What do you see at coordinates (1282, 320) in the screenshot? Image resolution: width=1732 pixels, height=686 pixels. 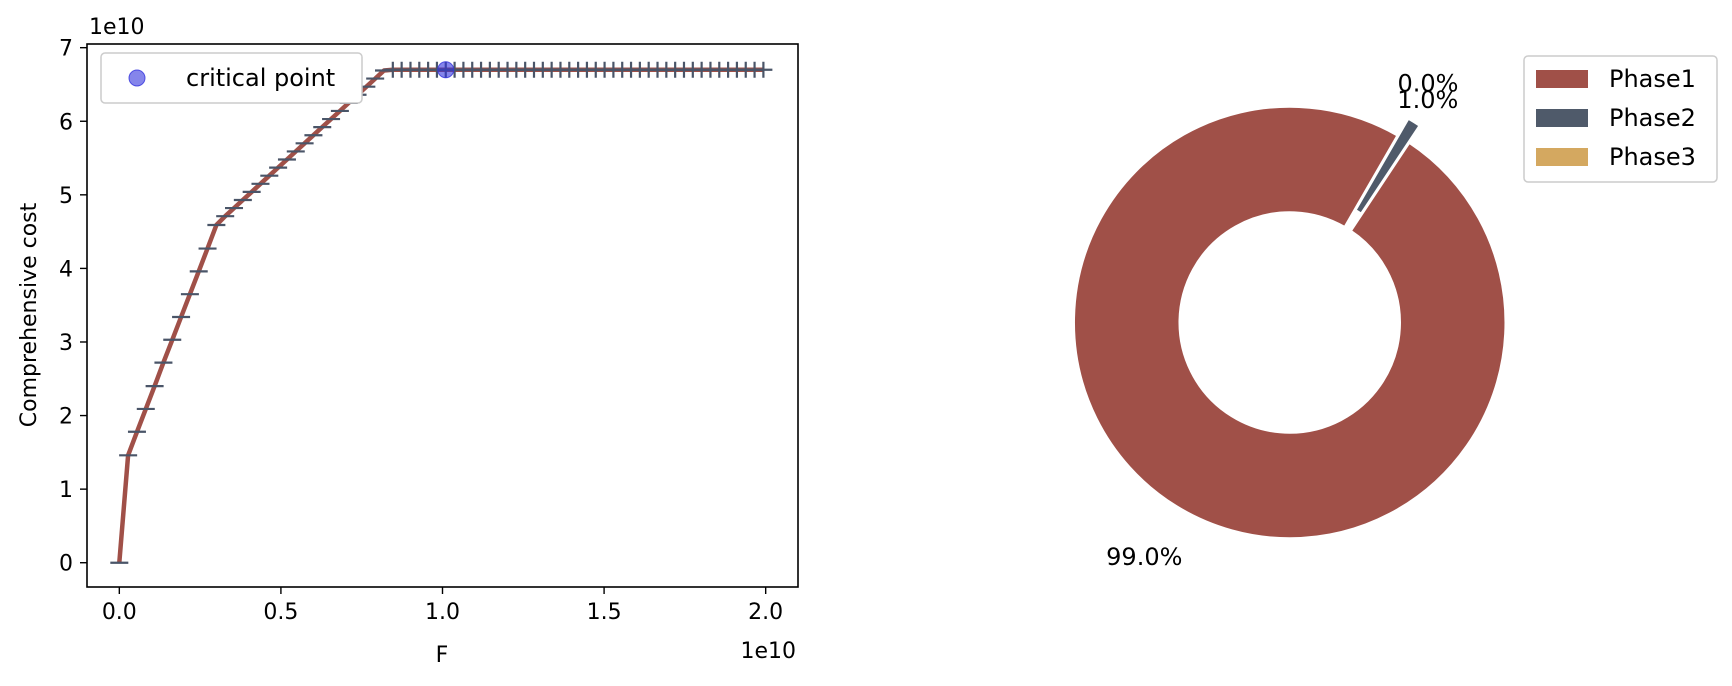 I see `donut-data-labels: 99.0% 1.0%0.0%` at bounding box center [1282, 320].